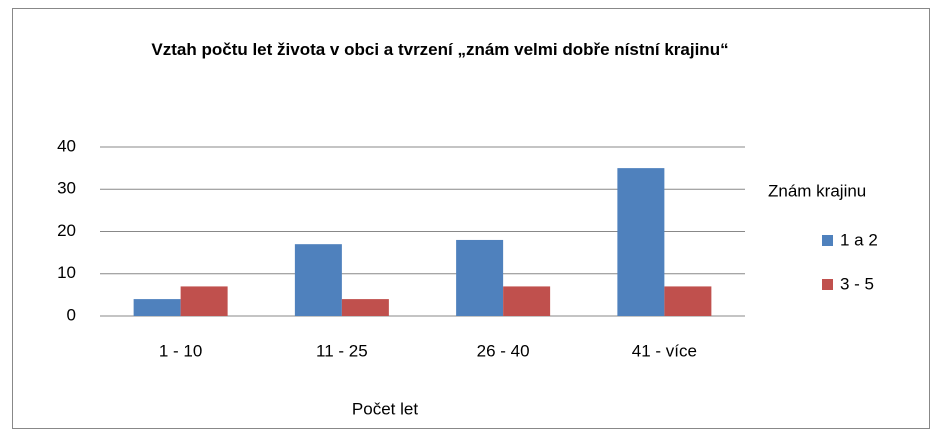 The image size is (933, 432). Describe the element at coordinates (66, 188) in the screenshot. I see `y-tick-label: 30` at that location.